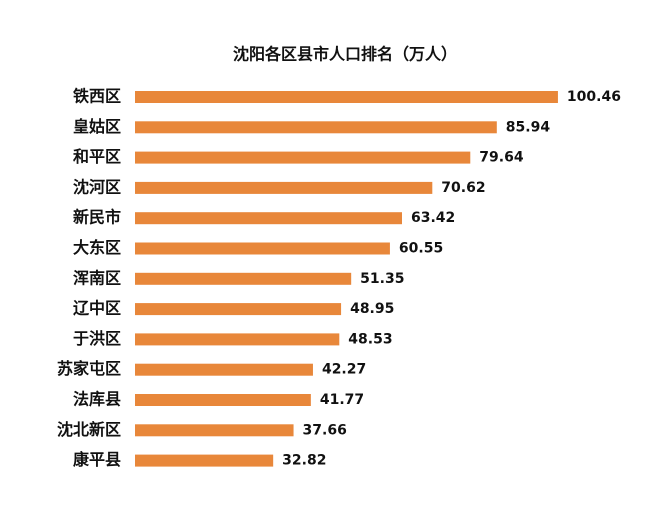  Describe the element at coordinates (304, 461) in the screenshot. I see `value-label: 32.82` at that location.